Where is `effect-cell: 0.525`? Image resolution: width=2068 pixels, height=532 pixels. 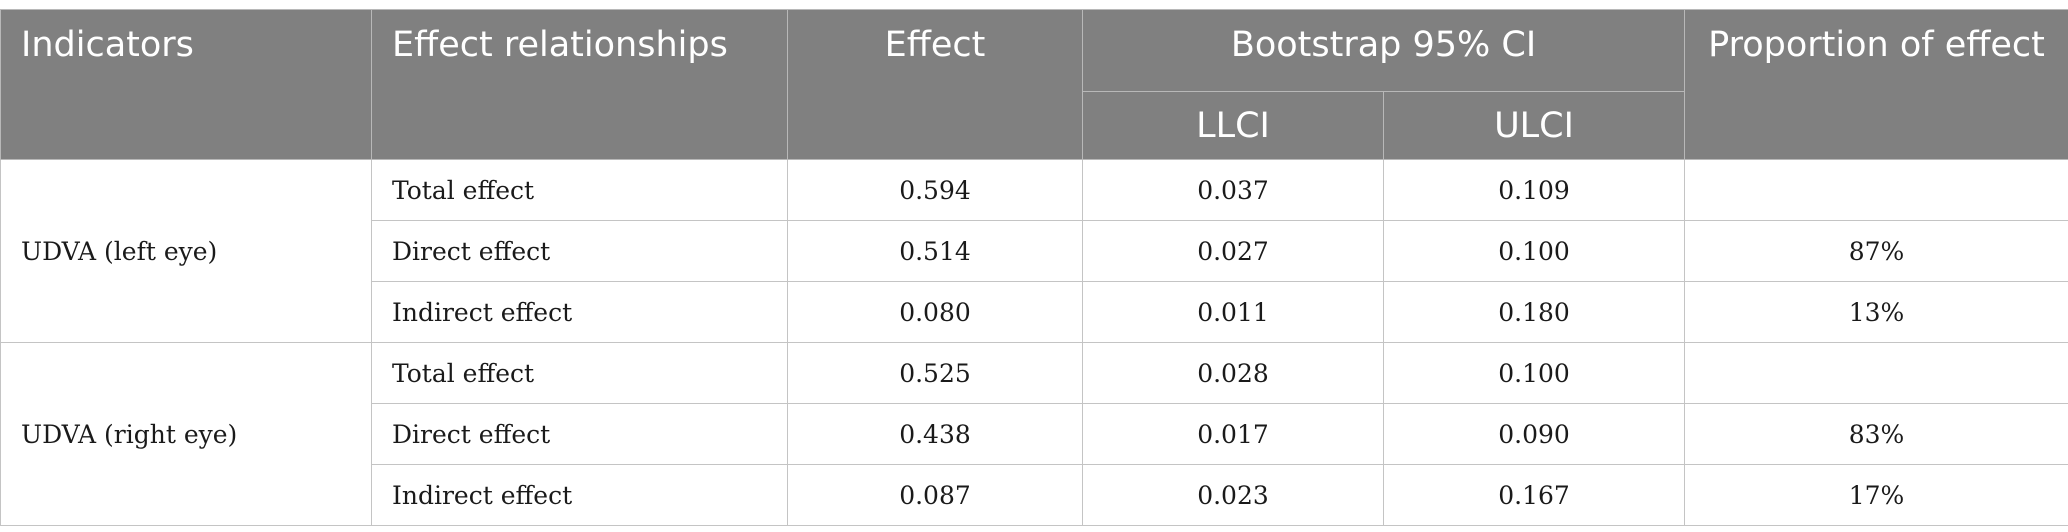 effect-cell: 0.525 is located at coordinates (935, 373).